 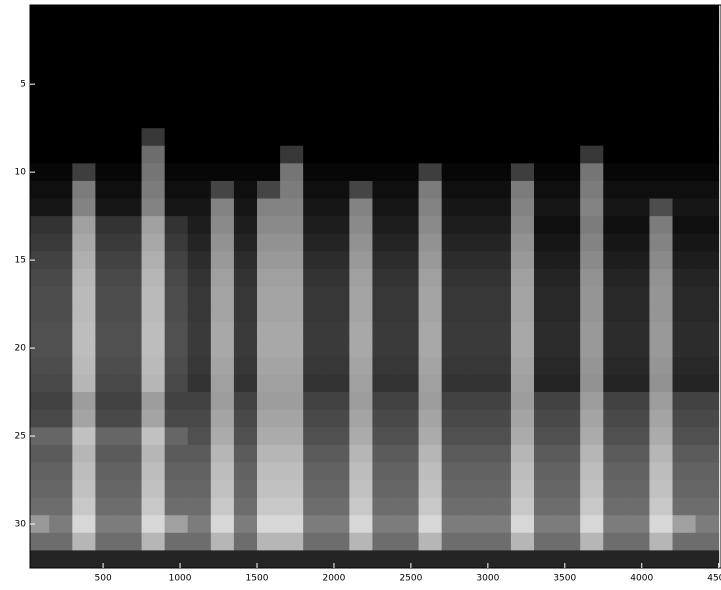 I want to click on y-tick-label: 20, so click(x=21, y=349).